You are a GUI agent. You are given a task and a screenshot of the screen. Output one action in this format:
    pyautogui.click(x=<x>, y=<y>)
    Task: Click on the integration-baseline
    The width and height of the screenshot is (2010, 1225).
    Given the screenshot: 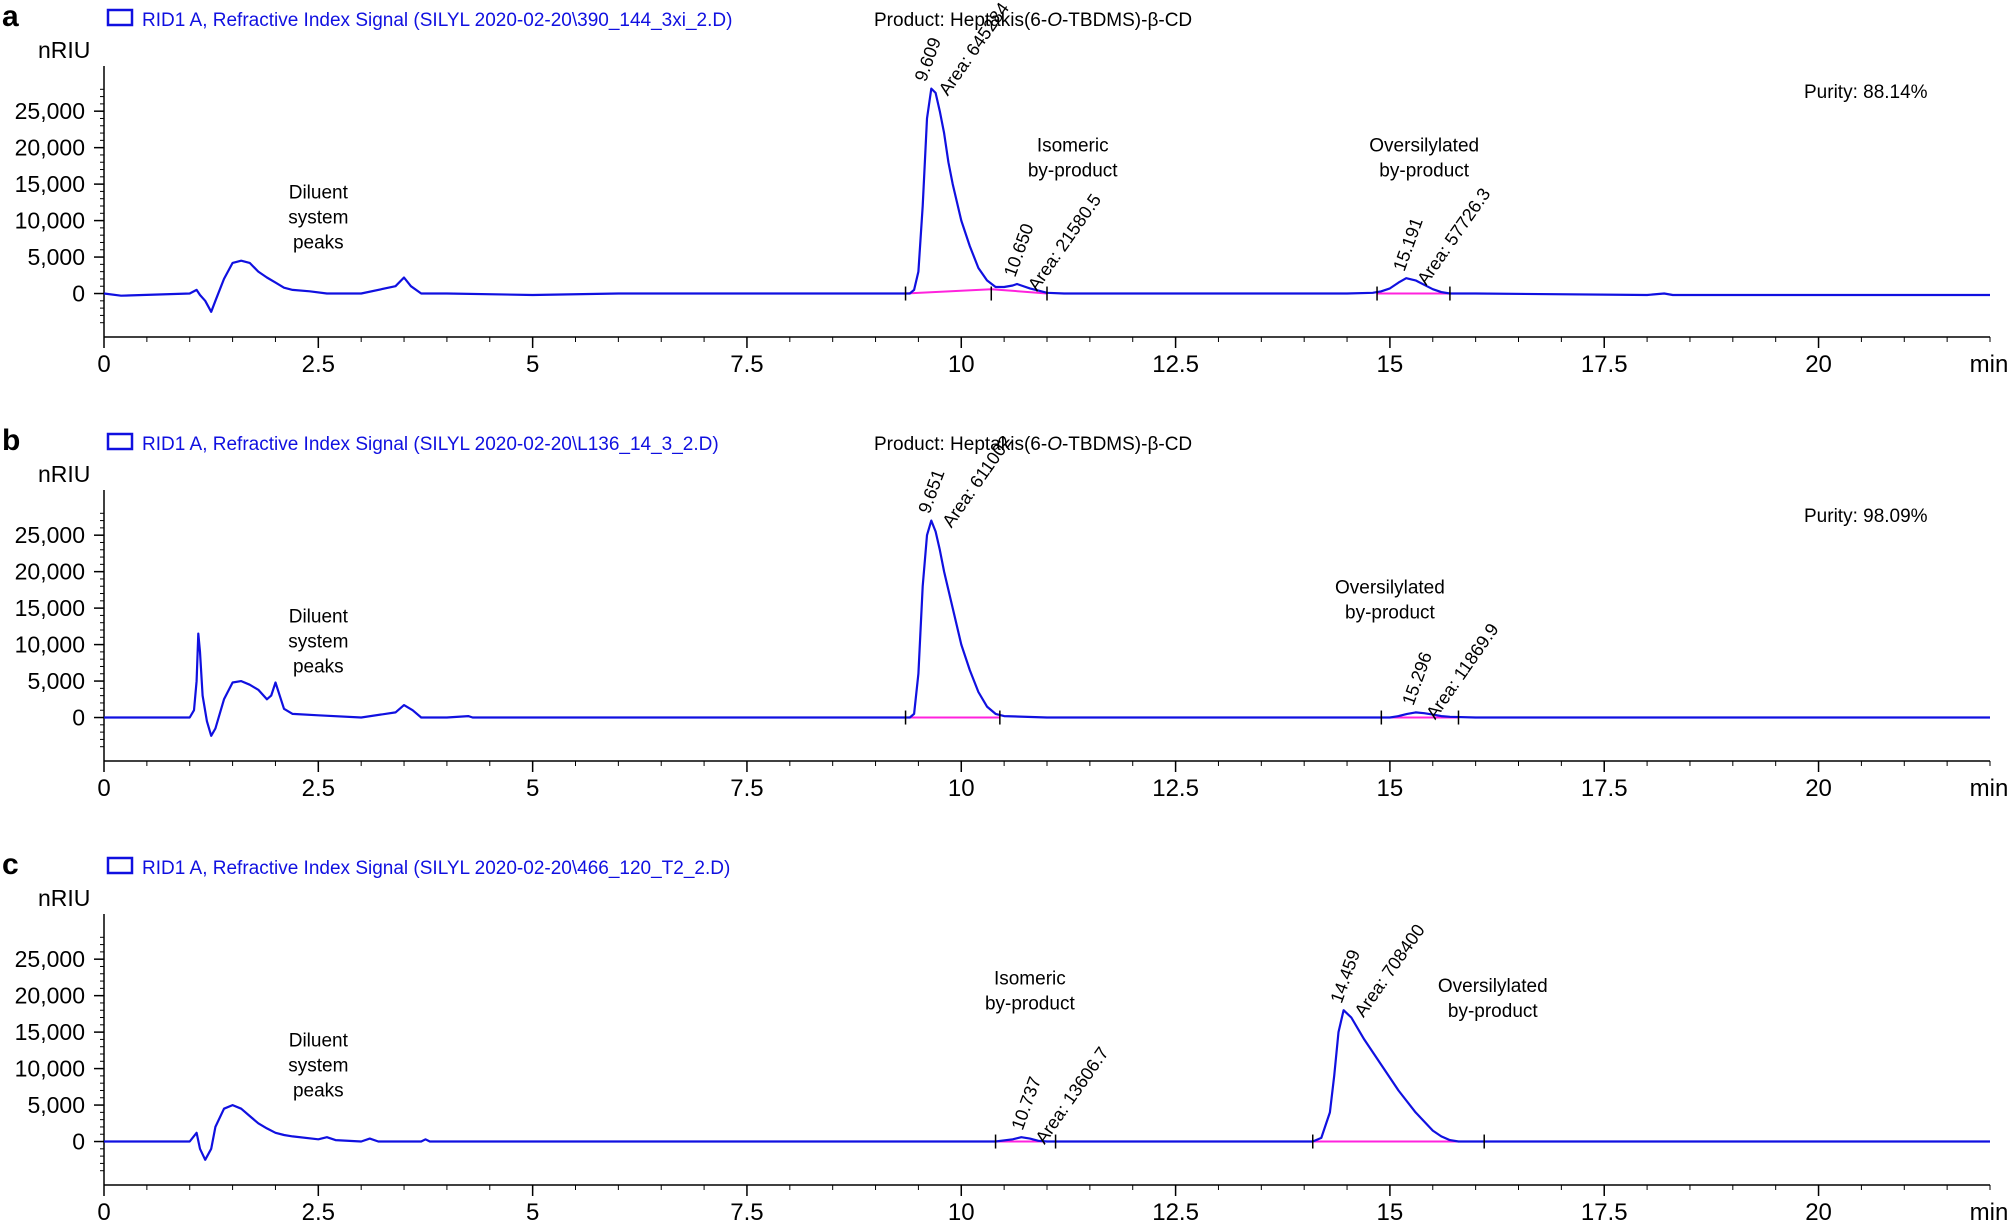 What is the action you would take?
    pyautogui.click(x=976, y=291)
    